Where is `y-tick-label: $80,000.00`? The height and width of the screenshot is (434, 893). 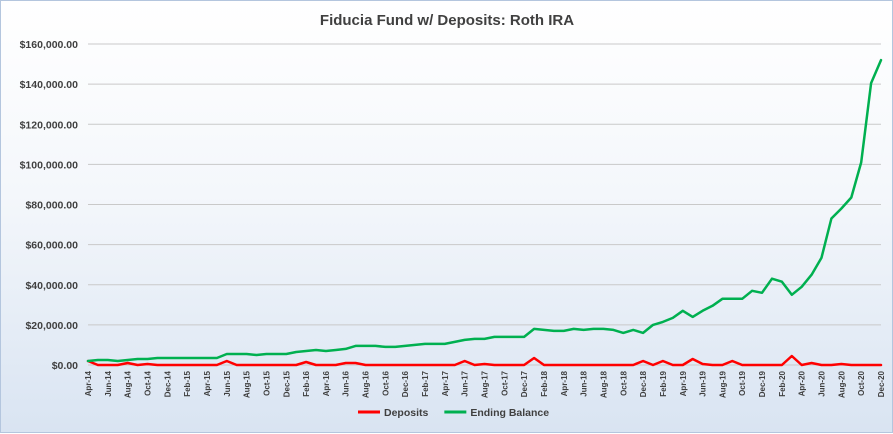 y-tick-label: $80,000.00 is located at coordinates (51, 206).